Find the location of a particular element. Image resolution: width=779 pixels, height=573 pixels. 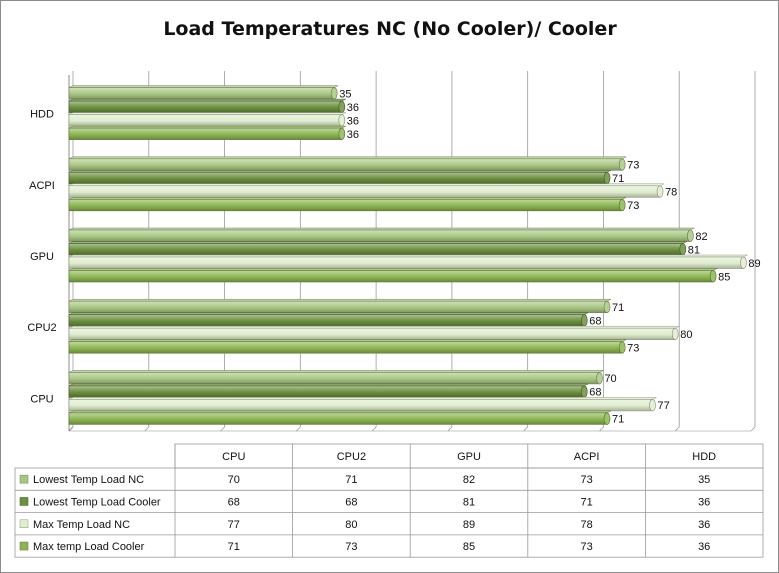

data-label: 35 is located at coordinates (345, 94).